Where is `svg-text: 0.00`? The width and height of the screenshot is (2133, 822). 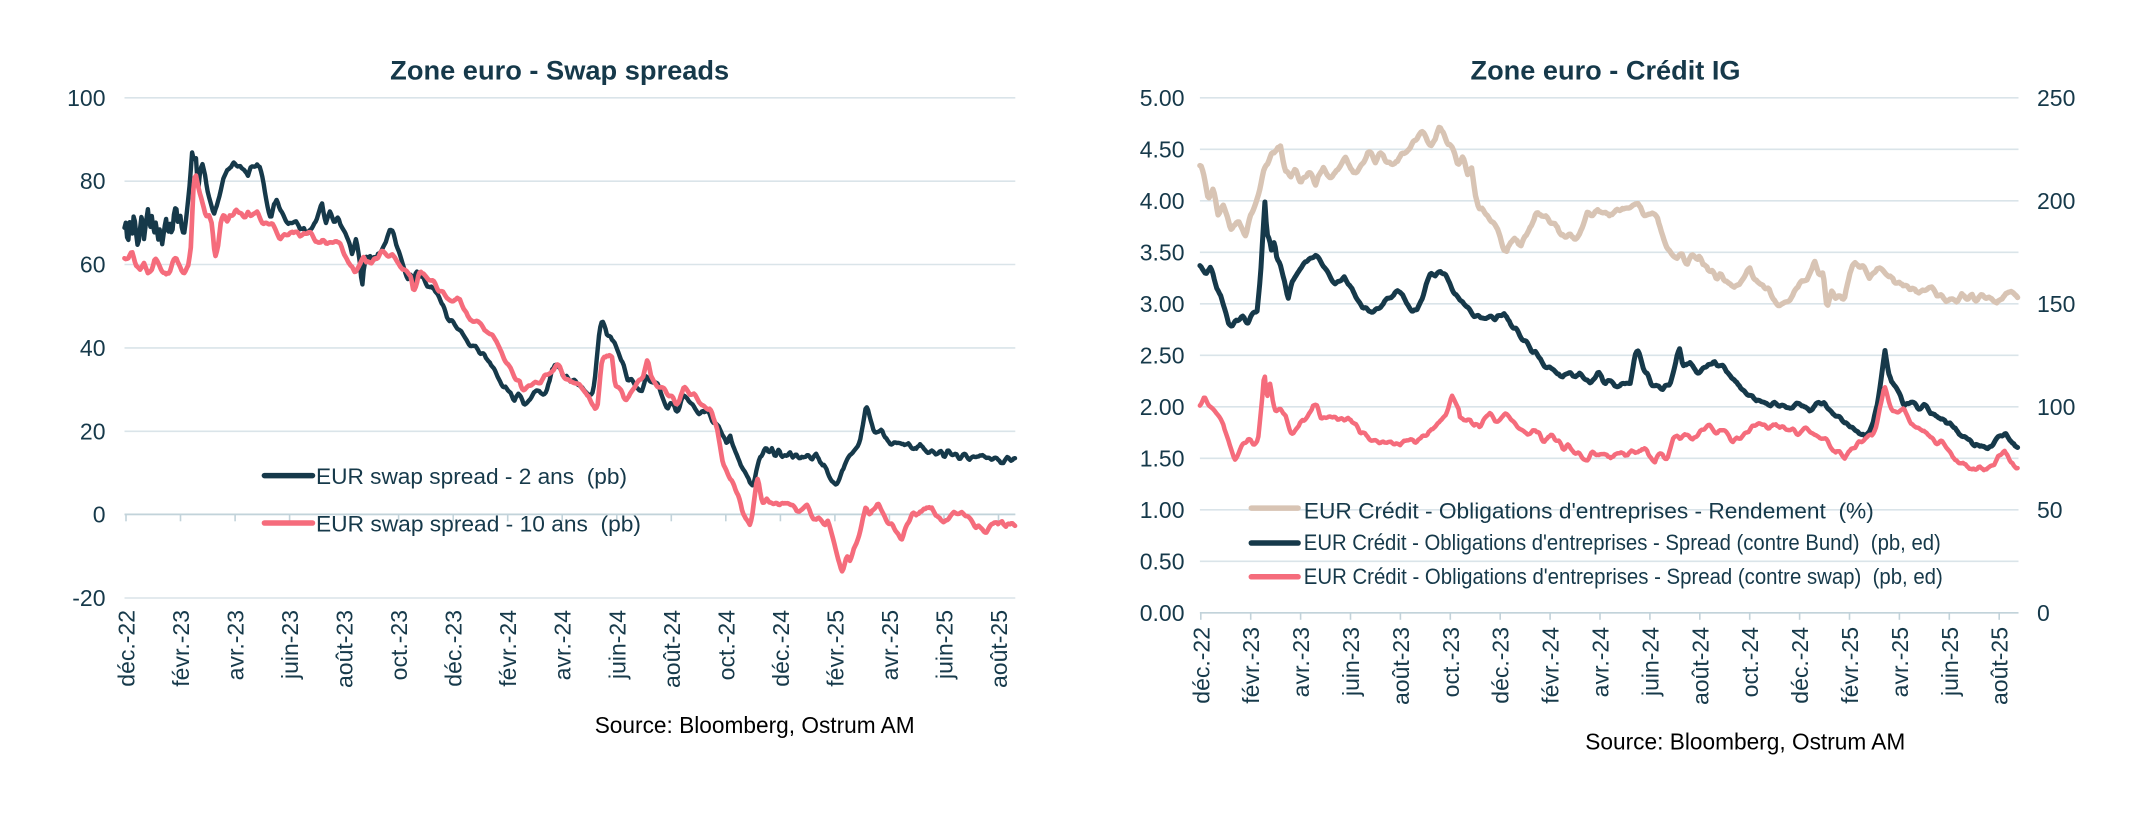 svg-text: 0.00 is located at coordinates (1162, 613).